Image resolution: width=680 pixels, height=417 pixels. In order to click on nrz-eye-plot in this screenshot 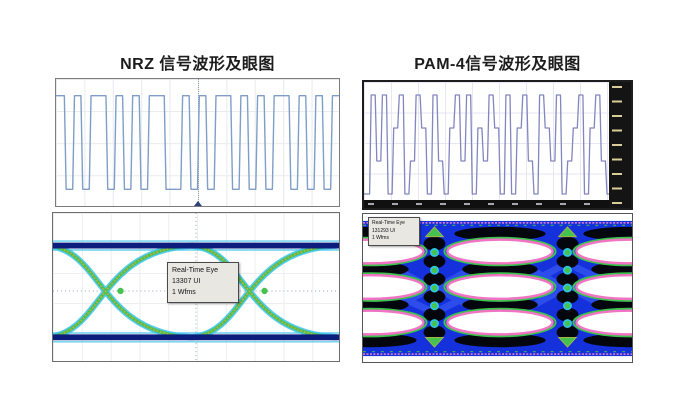, I will do `click(196, 287)`.